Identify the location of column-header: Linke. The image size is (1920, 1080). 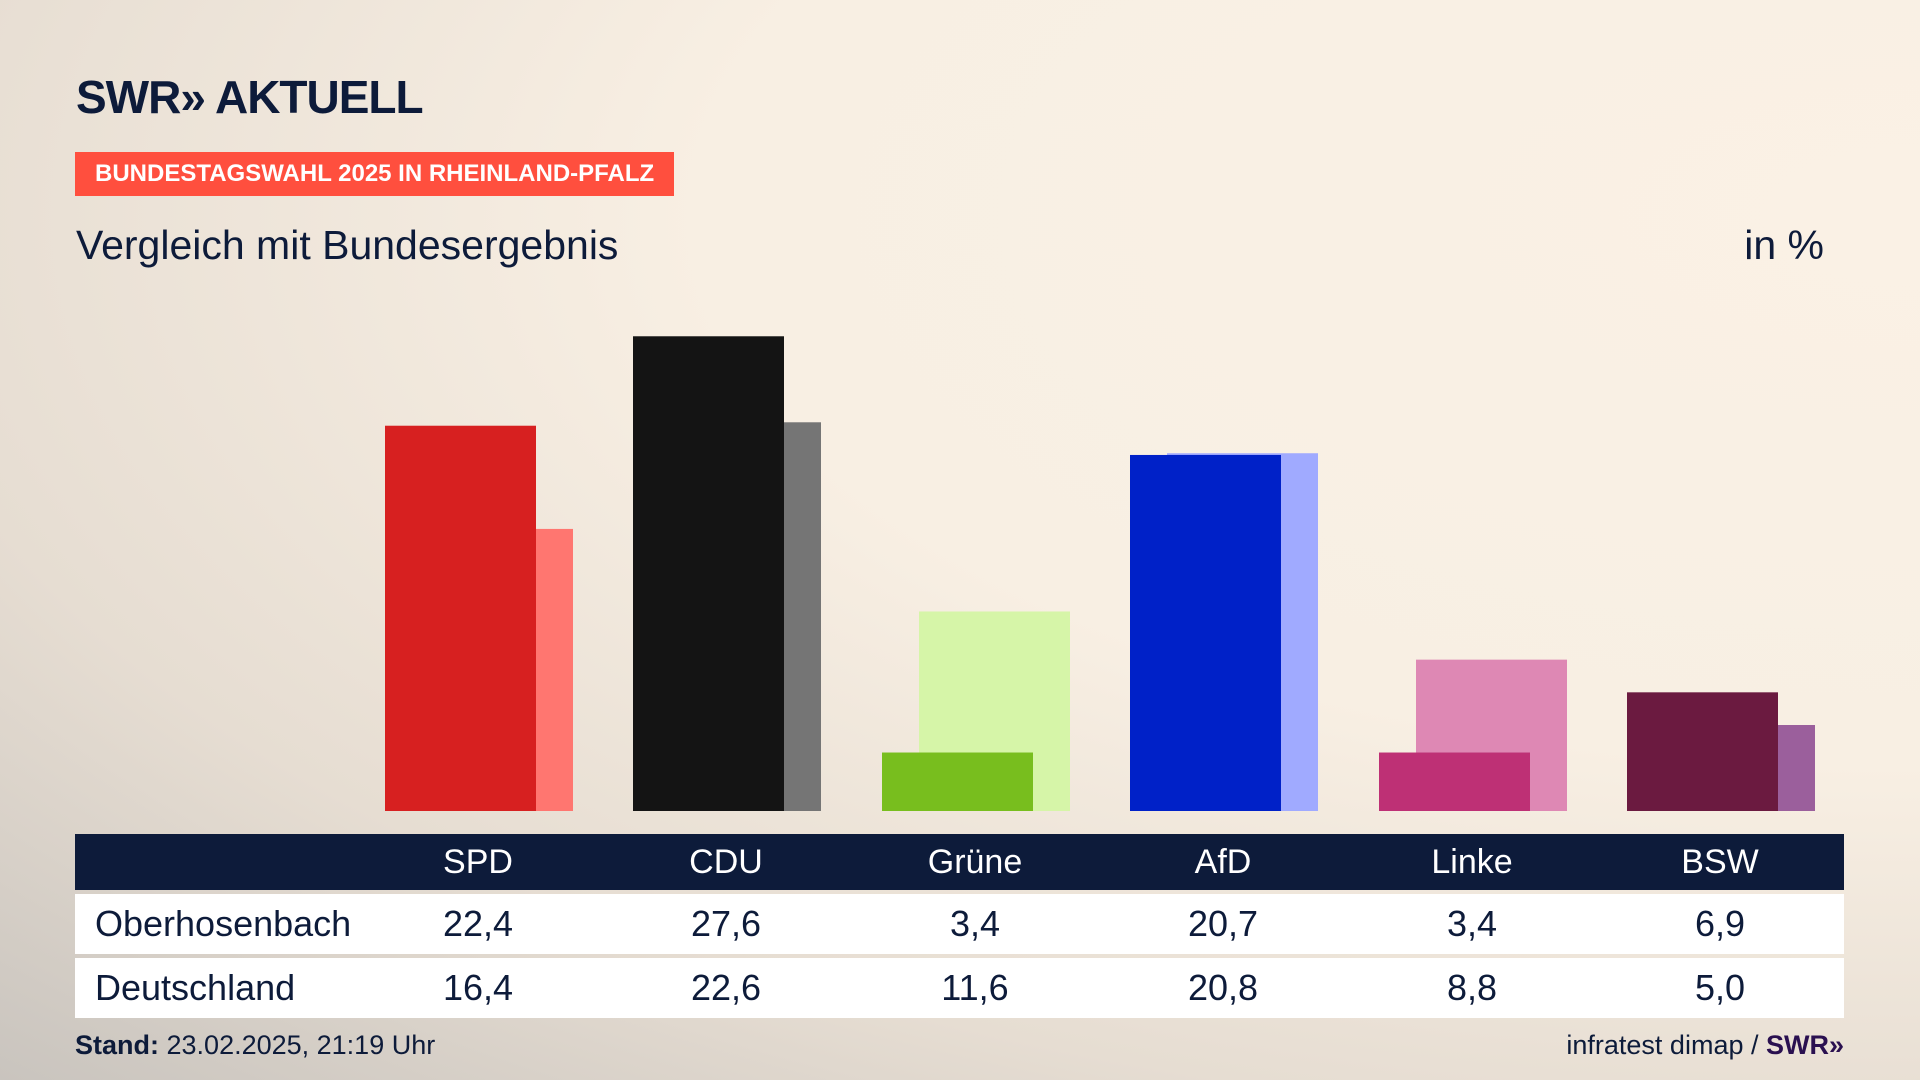
(1472, 861).